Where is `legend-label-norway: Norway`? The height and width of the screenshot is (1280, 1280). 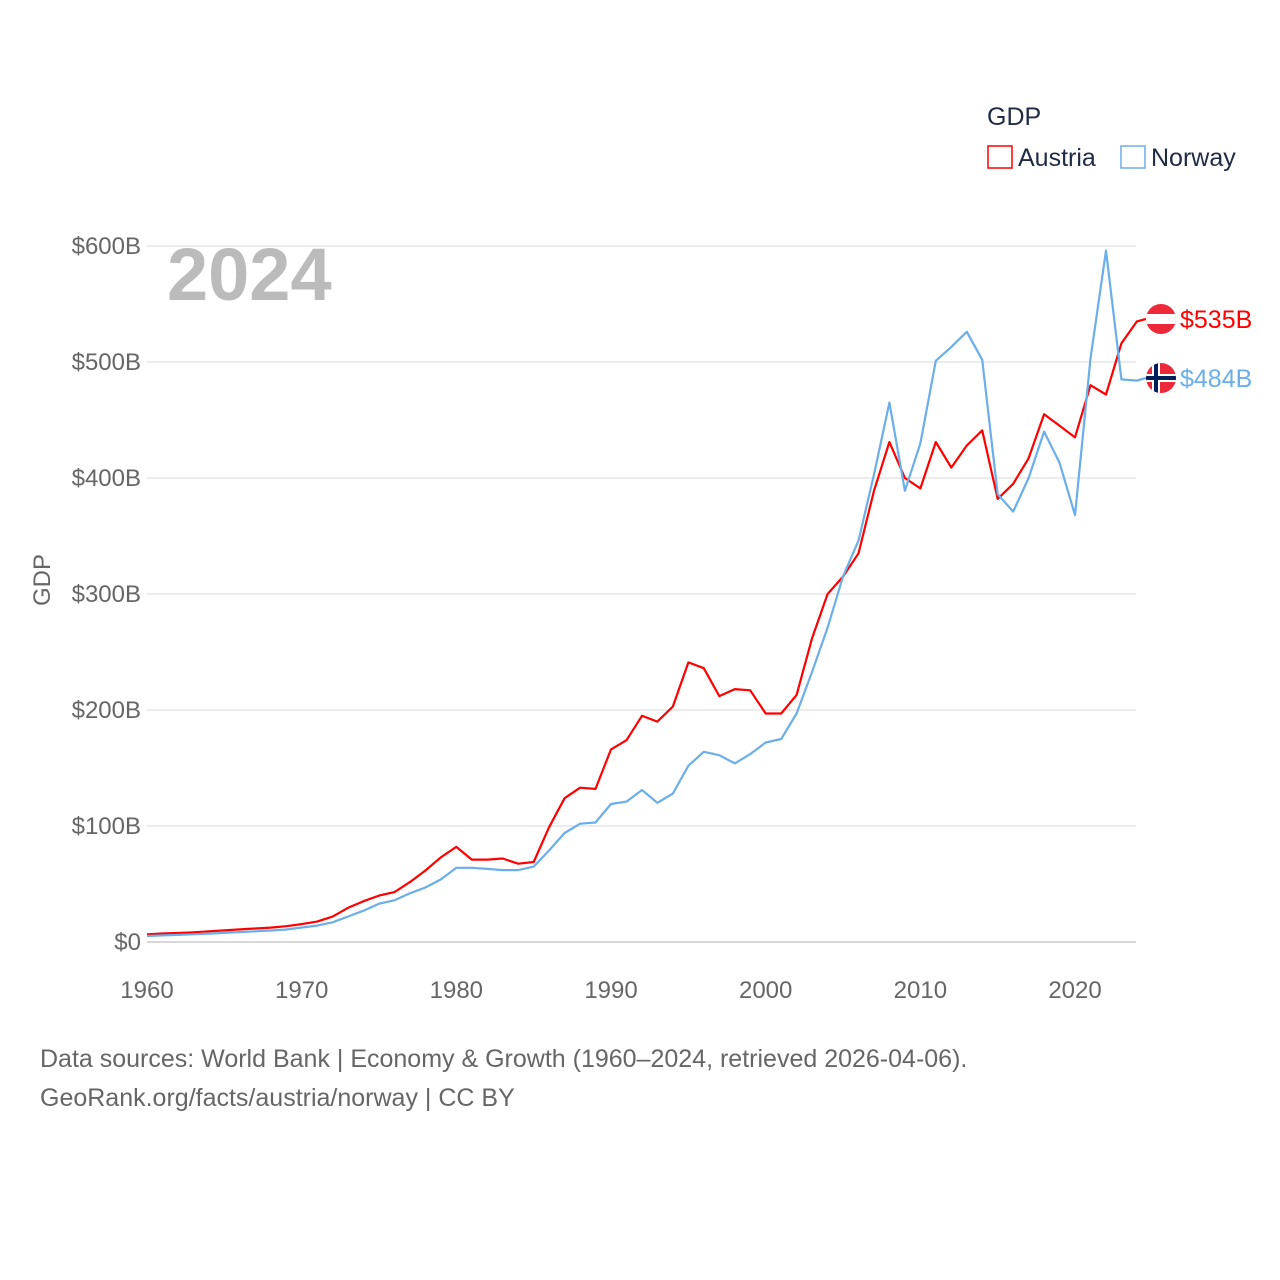 legend-label-norway: Norway is located at coordinates (1193, 158).